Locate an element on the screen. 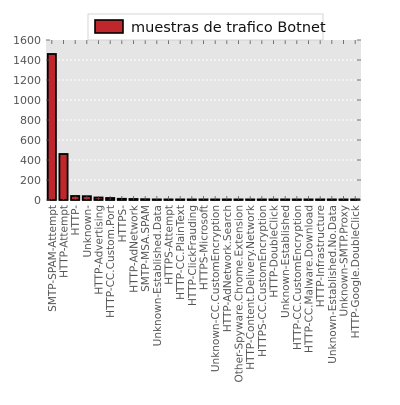  x-tick-label: HTTP- is located at coordinates (76, 220).